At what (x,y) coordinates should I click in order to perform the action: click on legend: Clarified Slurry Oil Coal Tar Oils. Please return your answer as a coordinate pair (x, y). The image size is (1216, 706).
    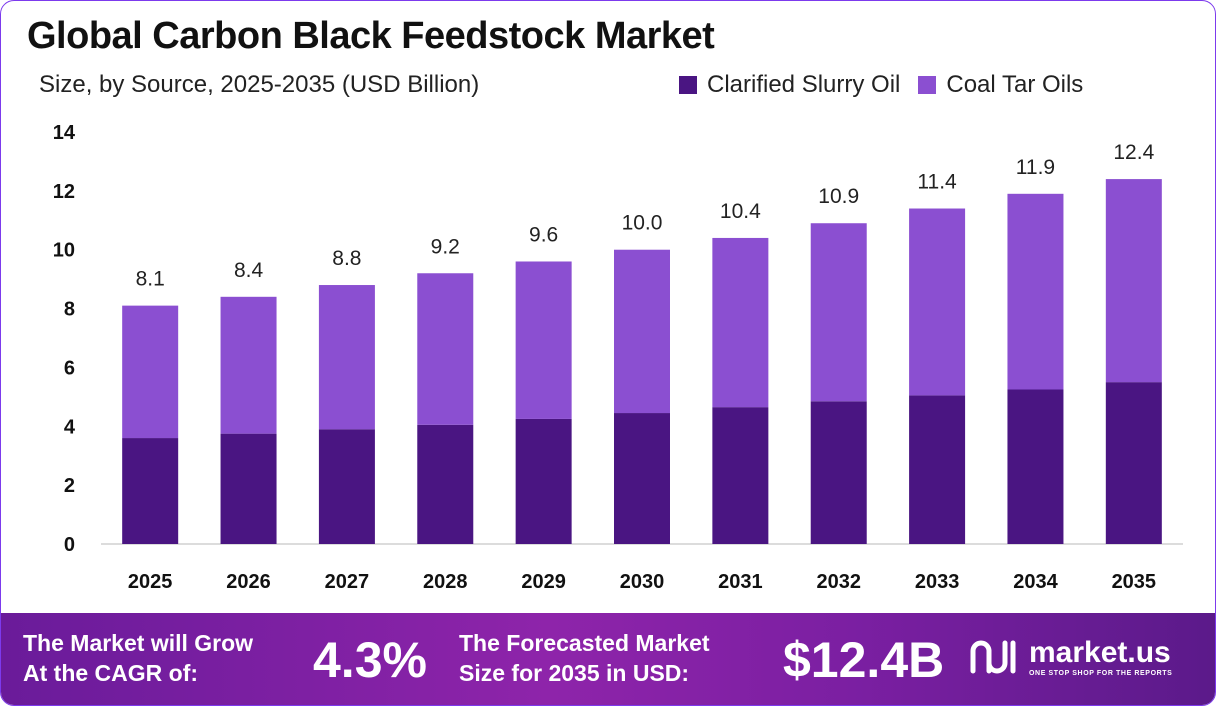
    Looking at the image, I should click on (881, 85).